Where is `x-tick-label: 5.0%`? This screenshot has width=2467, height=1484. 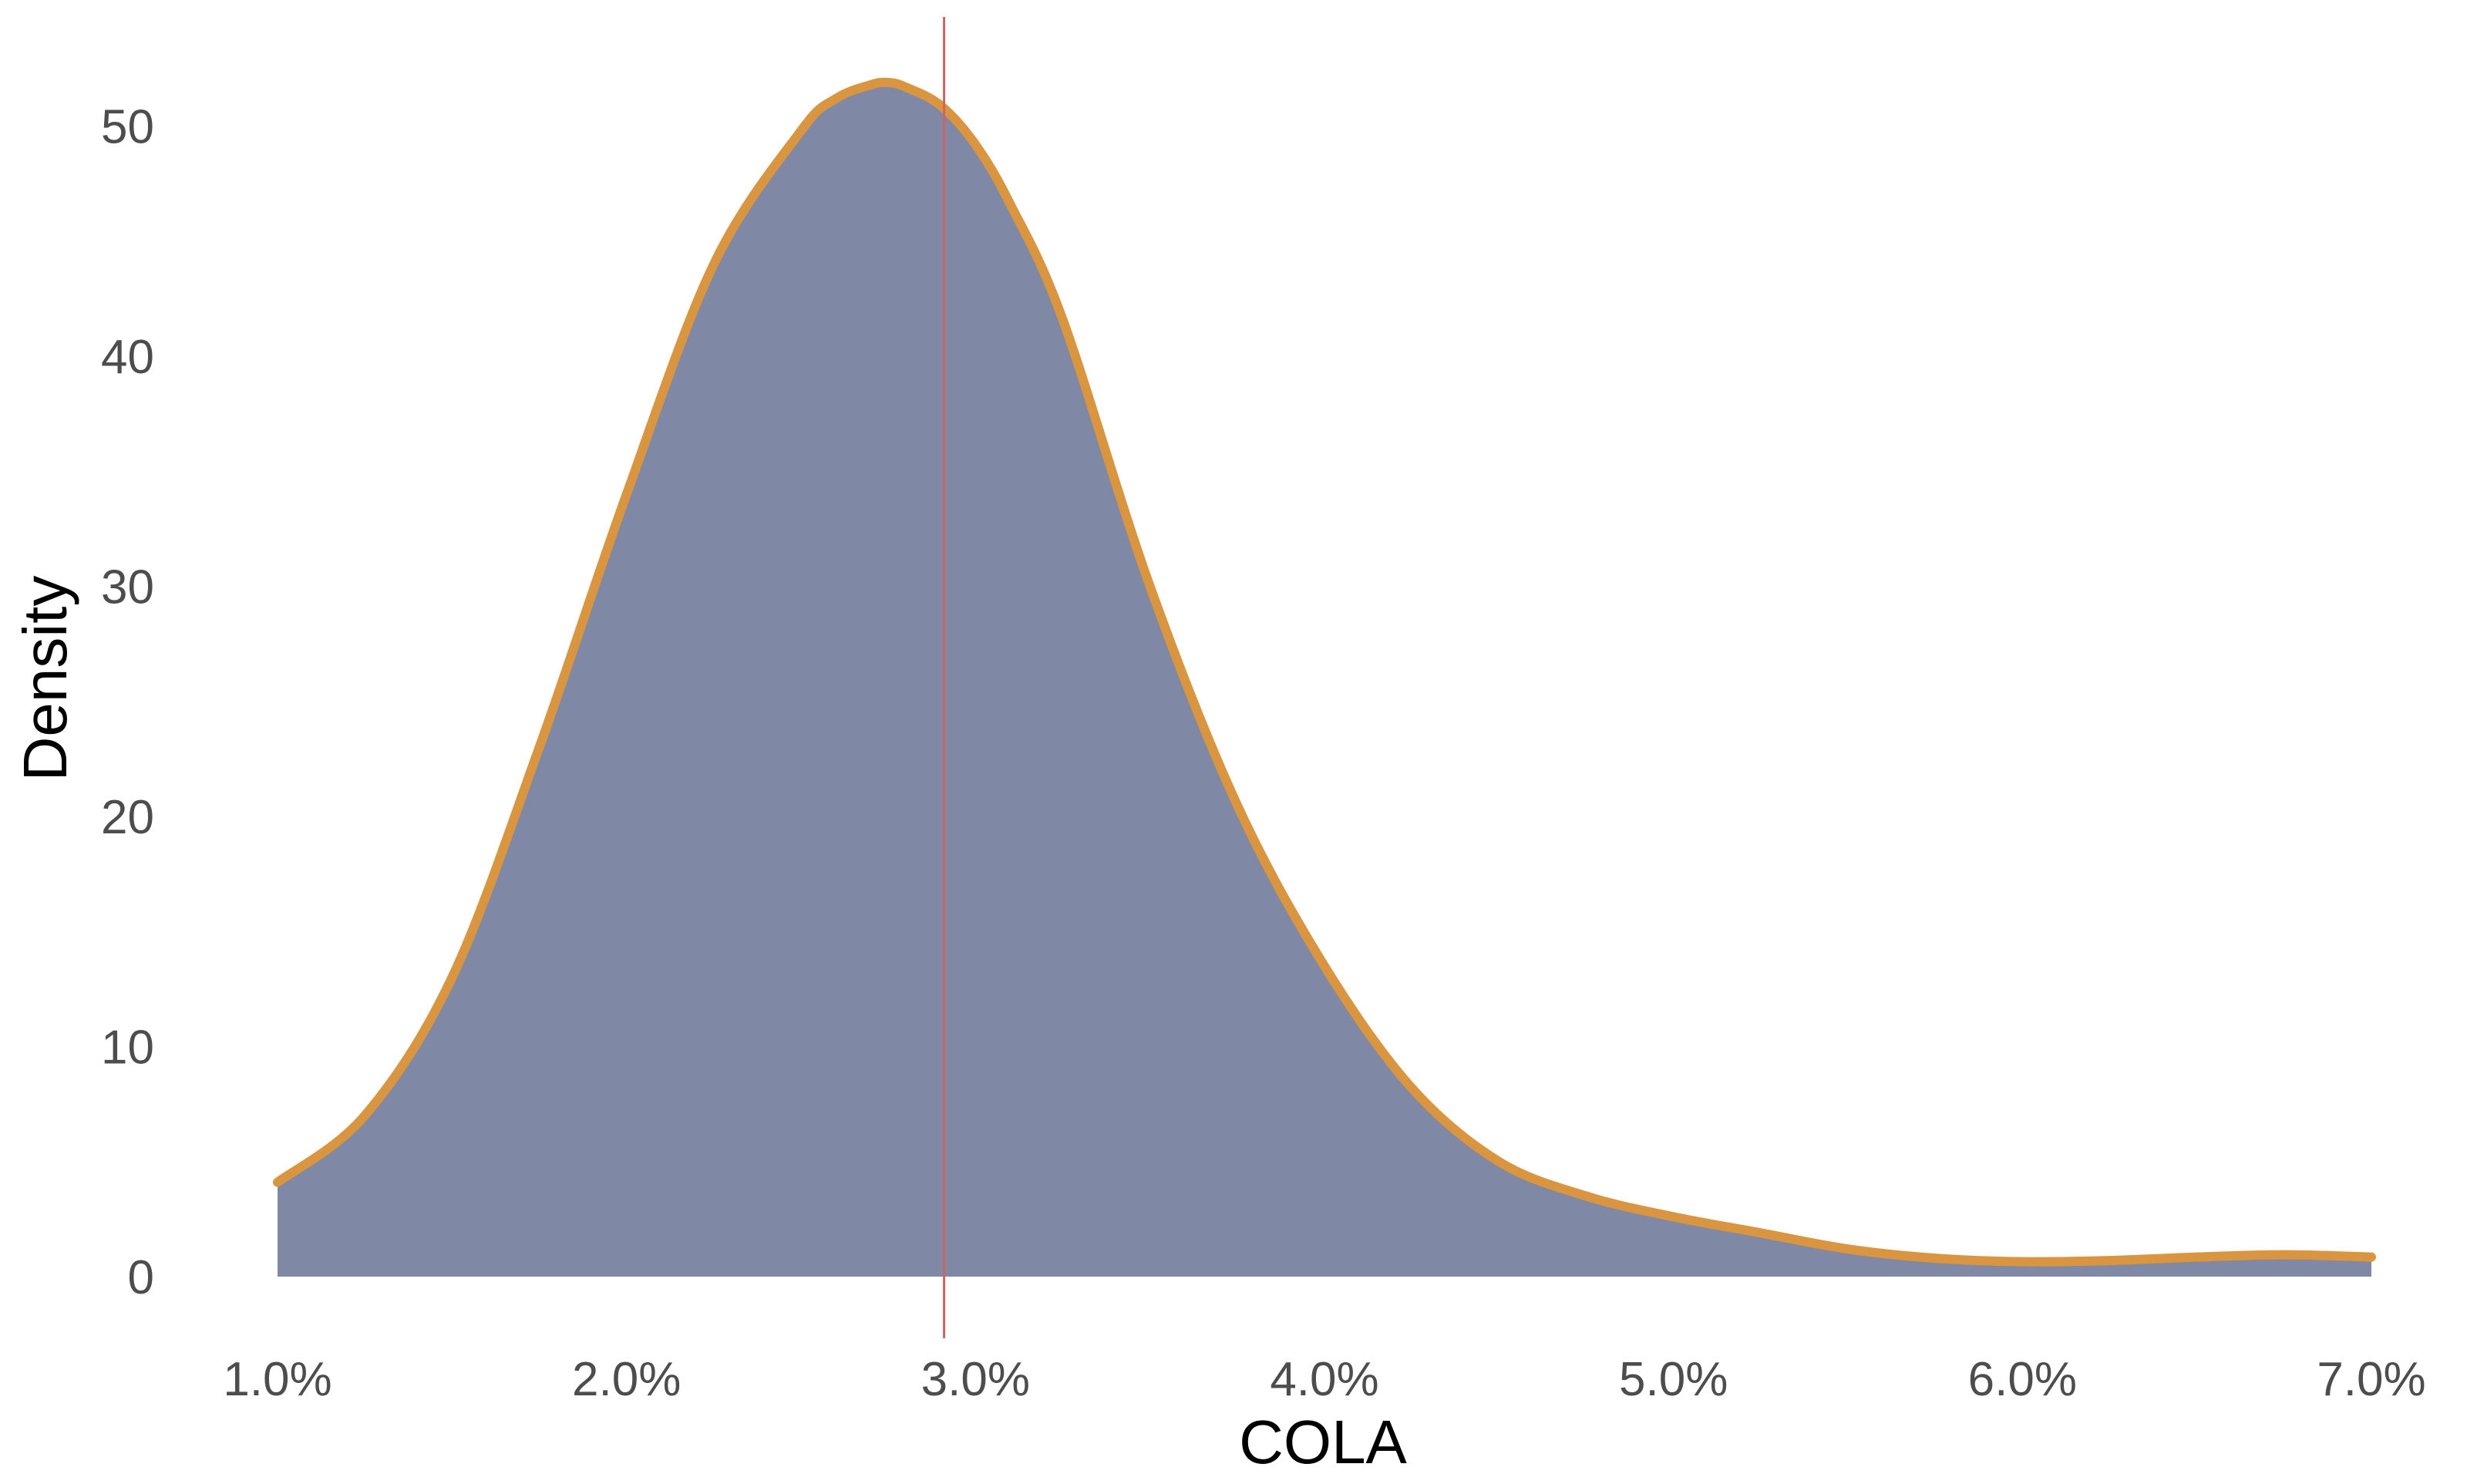
x-tick-label: 5.0% is located at coordinates (1674, 1380).